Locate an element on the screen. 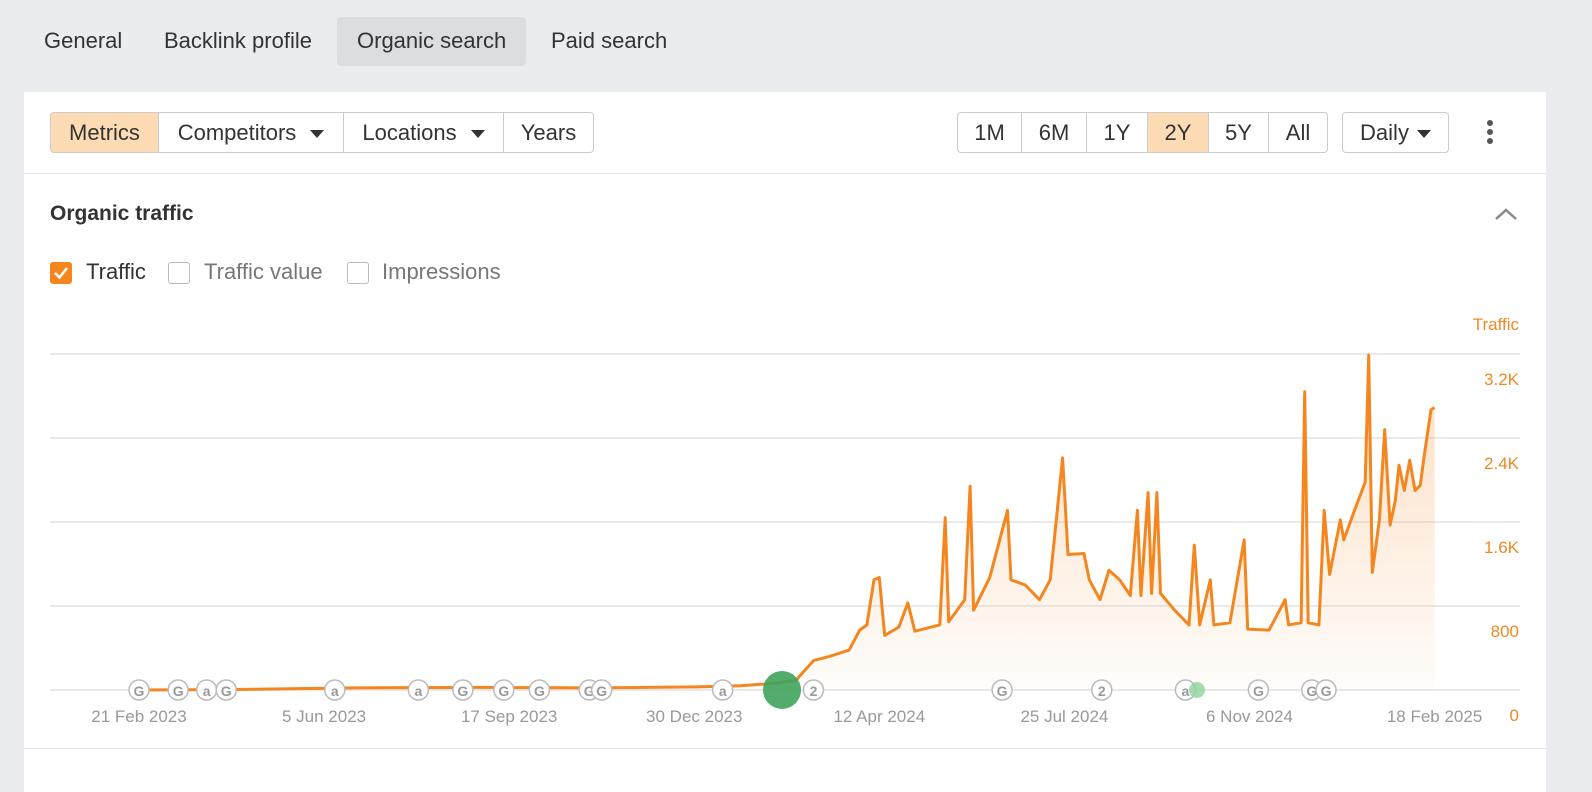 Image resolution: width=1592 pixels, height=792 pixels. x-tick-label: 18 Feb 2025 is located at coordinates (1434, 716).